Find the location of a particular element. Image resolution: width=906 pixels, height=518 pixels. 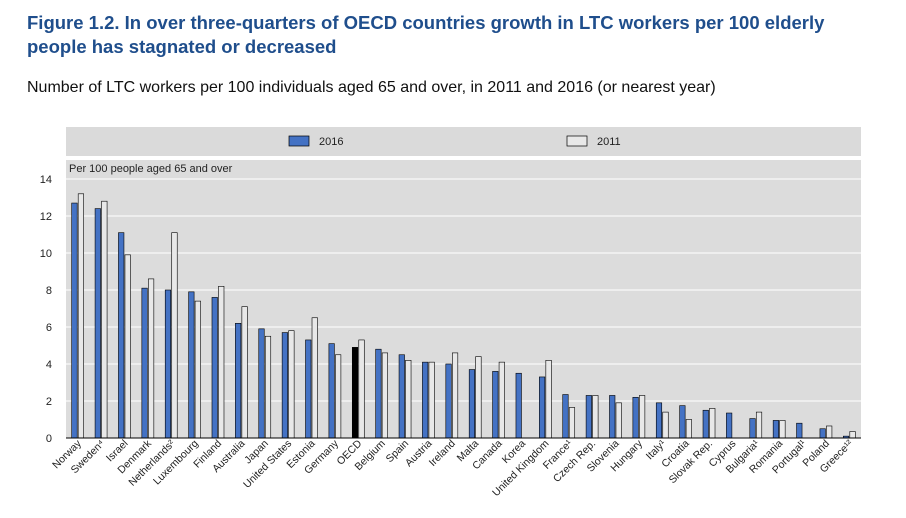

legend-swatch-2011 is located at coordinates (577, 141).